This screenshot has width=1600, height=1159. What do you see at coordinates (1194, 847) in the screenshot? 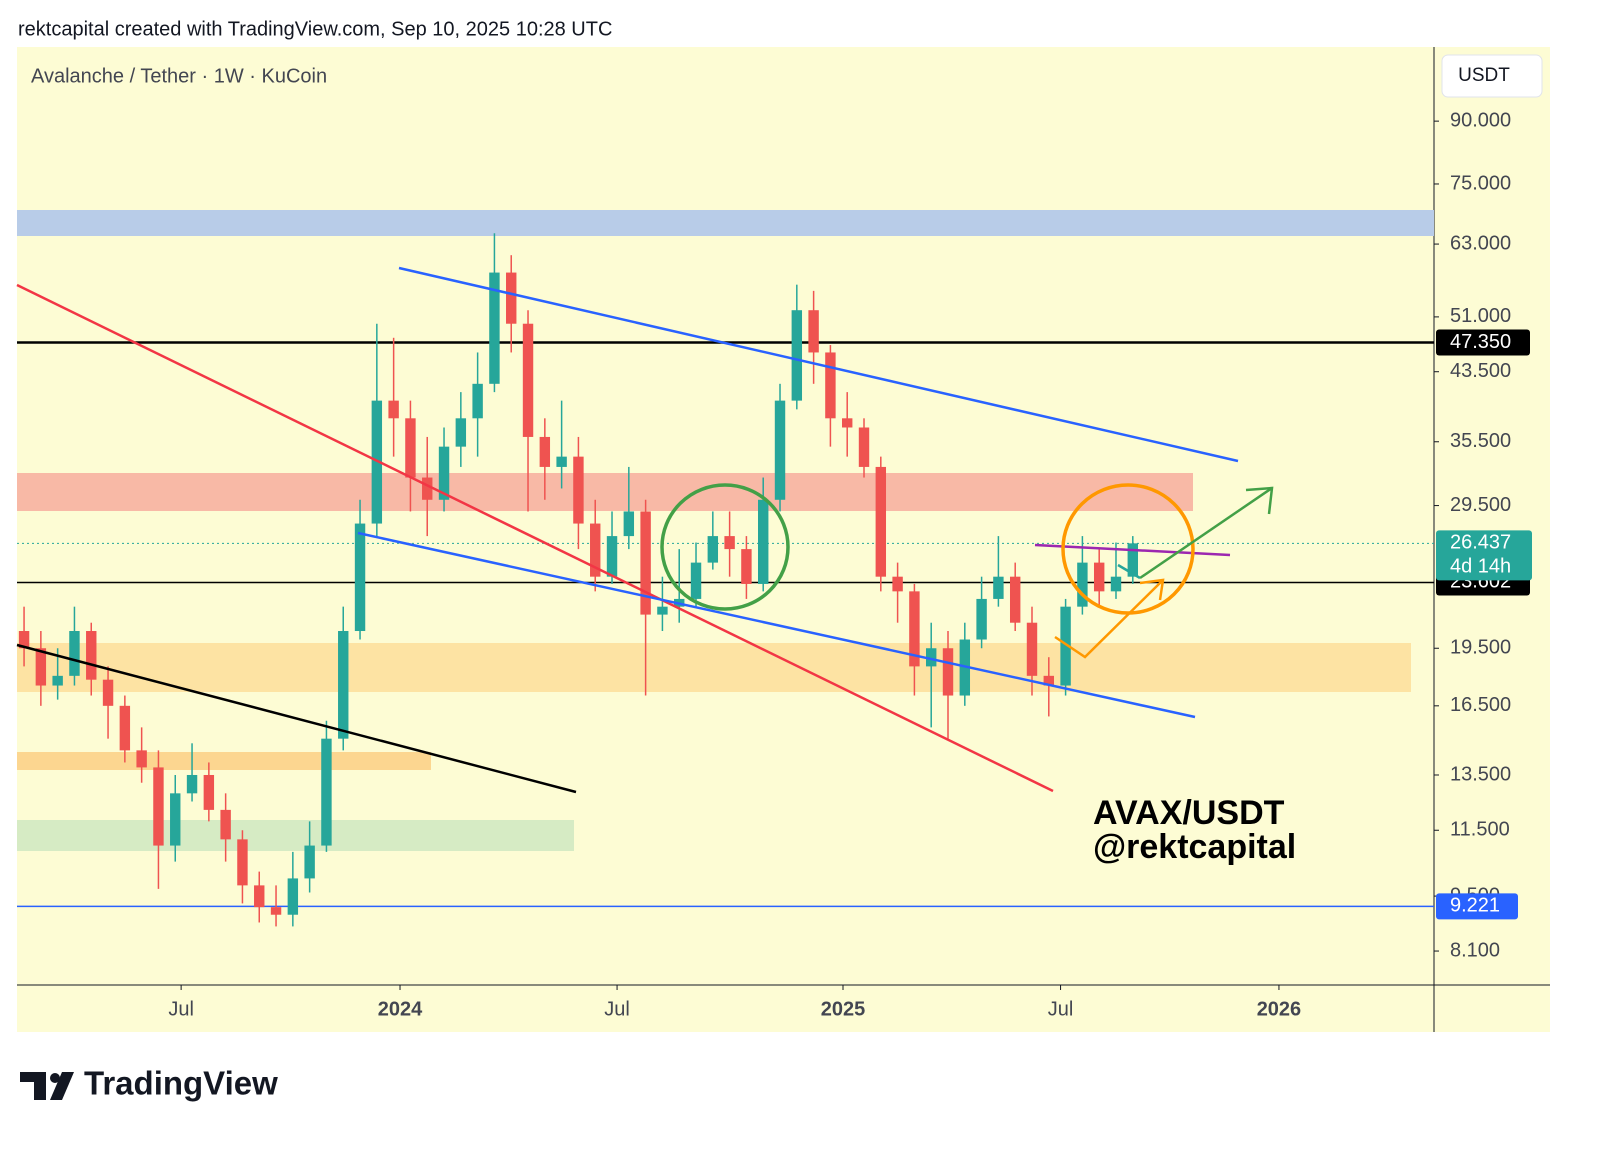
I see `annotation: @rektcapital` at bounding box center [1194, 847].